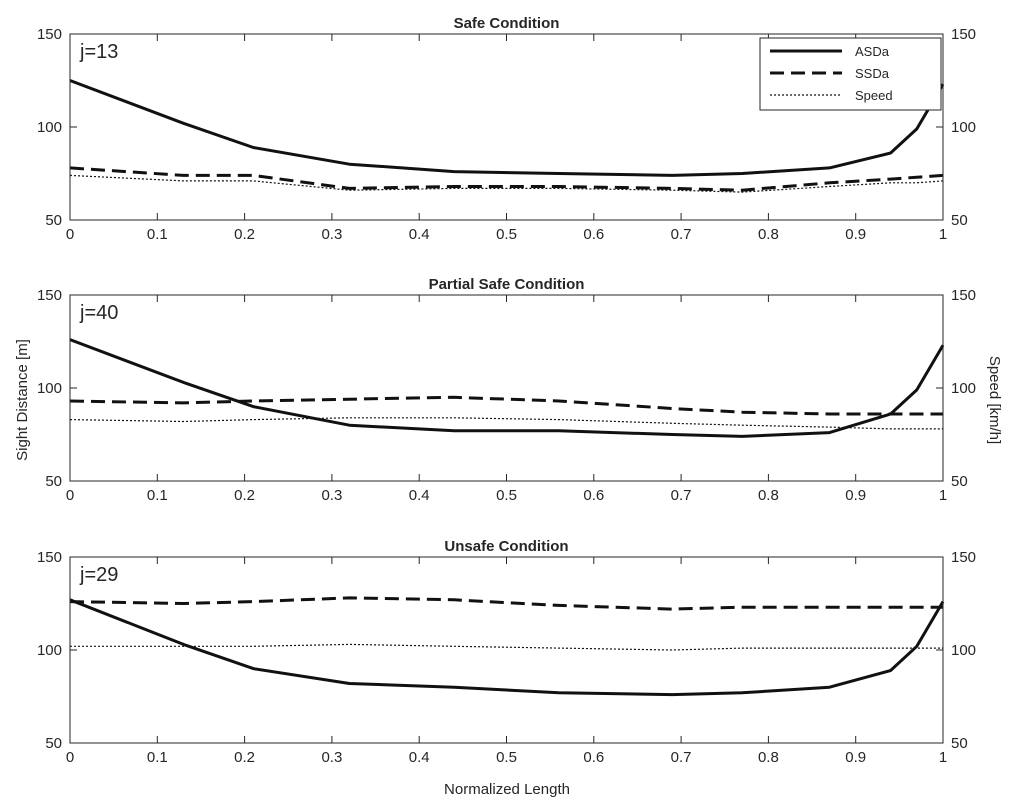  What do you see at coordinates (98, 575) in the screenshot?
I see `panel-annotation: j=29` at bounding box center [98, 575].